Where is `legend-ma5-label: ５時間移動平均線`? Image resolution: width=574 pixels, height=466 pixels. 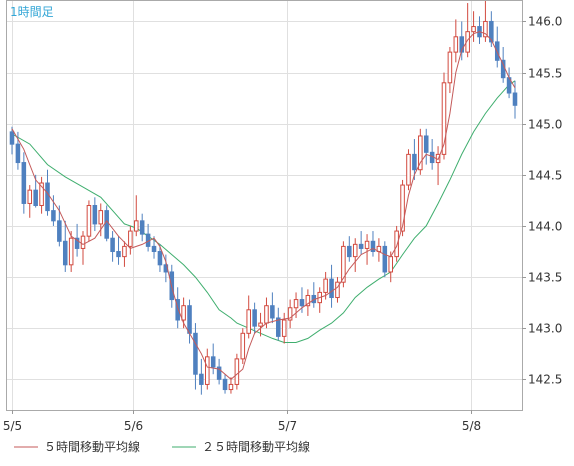 legend-ma5-label: ５時間移動平均線 is located at coordinates (92, 446).